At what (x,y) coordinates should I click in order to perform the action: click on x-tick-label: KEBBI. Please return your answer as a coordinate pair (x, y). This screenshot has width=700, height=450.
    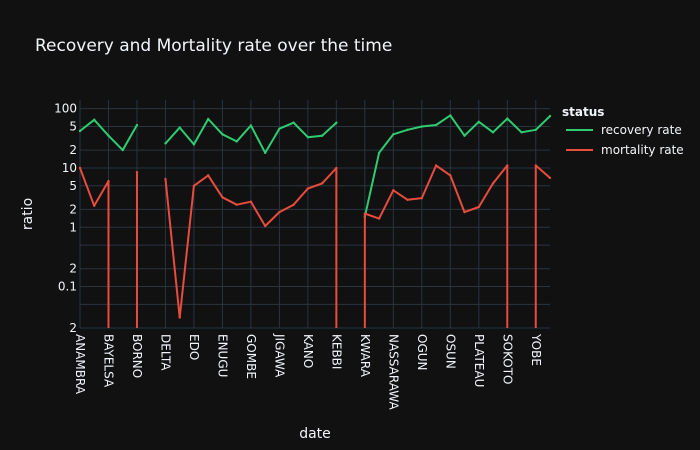
    Looking at the image, I should click on (336, 351).